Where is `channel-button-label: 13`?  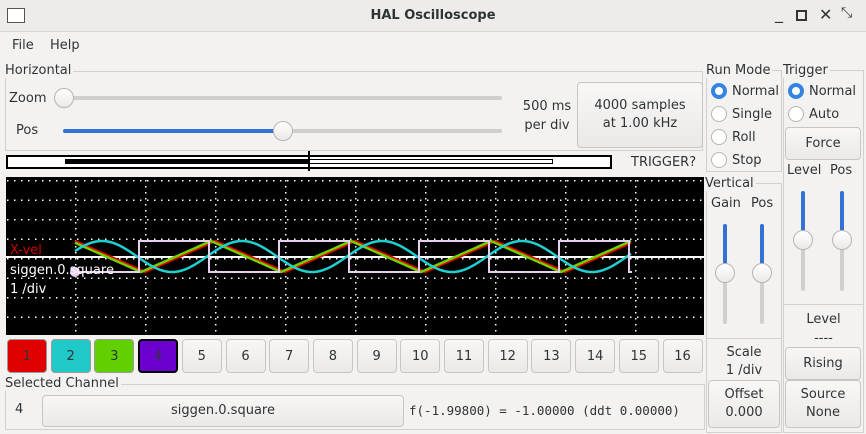 channel-button-label: 13 is located at coordinates (551, 356).